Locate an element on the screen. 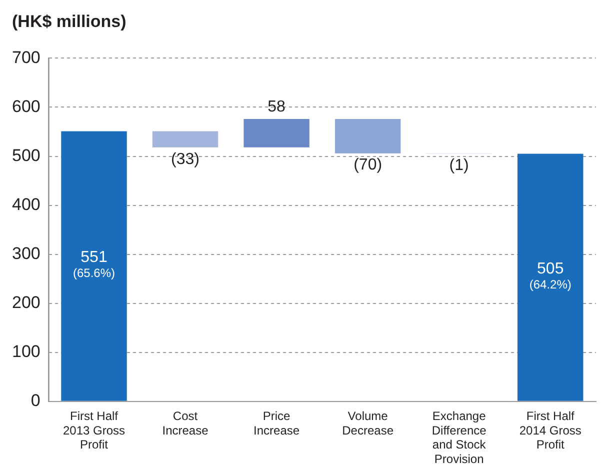 The image size is (608, 475). x-tick-label: First Half 2013 Gross Profit is located at coordinates (94, 430).